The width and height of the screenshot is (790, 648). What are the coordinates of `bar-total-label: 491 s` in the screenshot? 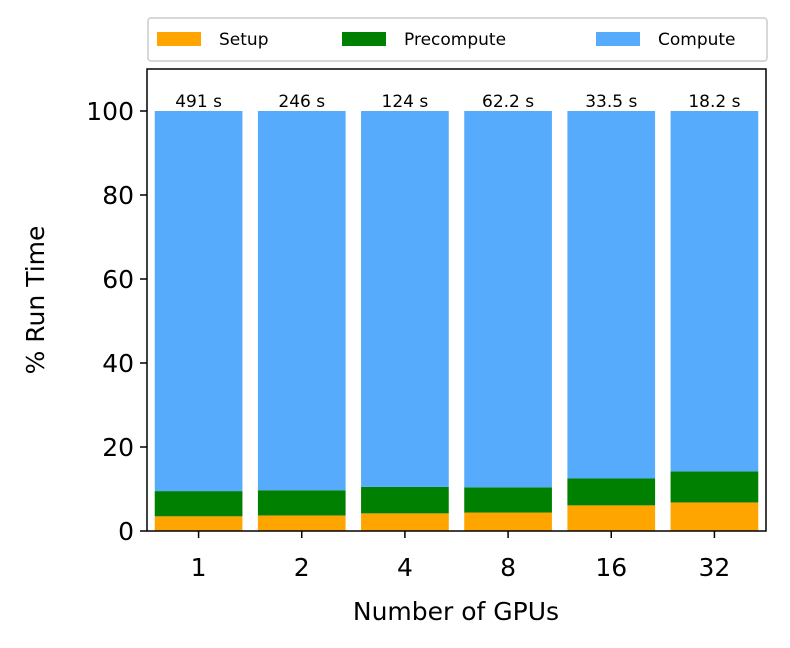 It's located at (198, 102).